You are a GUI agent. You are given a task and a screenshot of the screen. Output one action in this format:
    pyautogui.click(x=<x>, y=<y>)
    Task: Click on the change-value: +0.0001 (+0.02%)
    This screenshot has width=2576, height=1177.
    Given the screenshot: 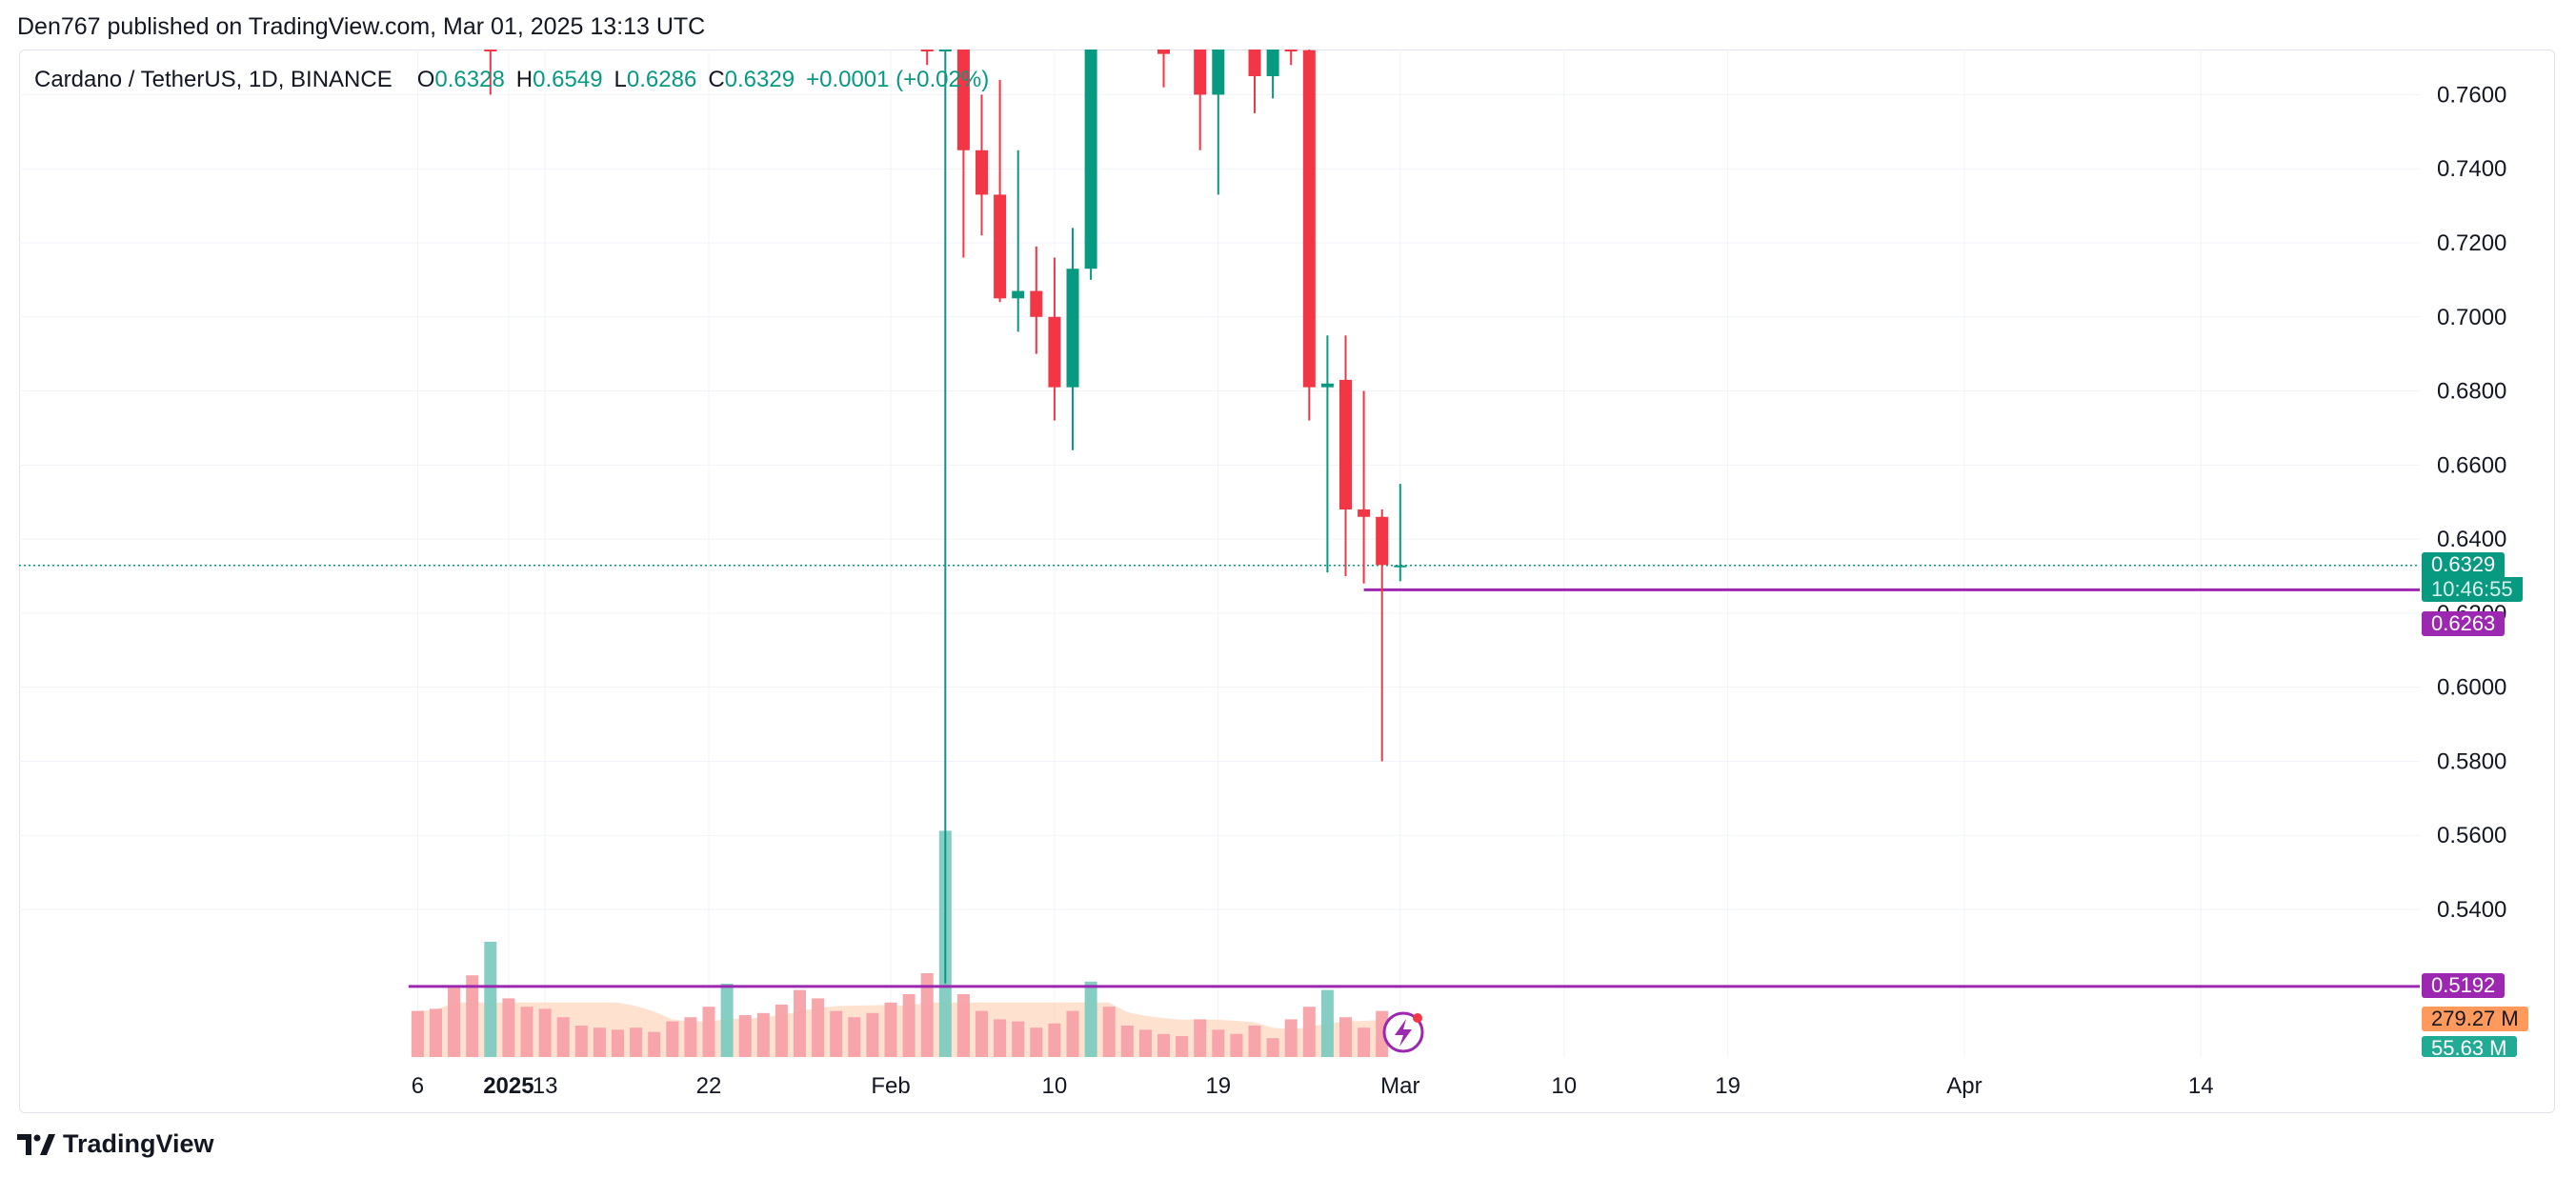 What is the action you would take?
    pyautogui.click(x=898, y=79)
    